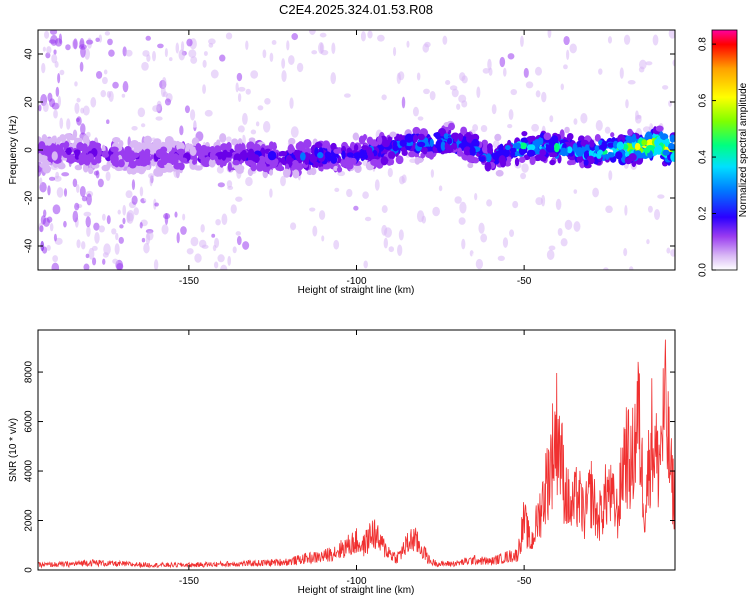 This screenshot has width=750, height=600. I want to click on colorbar-tick-label: 0.4, so click(703, 157).